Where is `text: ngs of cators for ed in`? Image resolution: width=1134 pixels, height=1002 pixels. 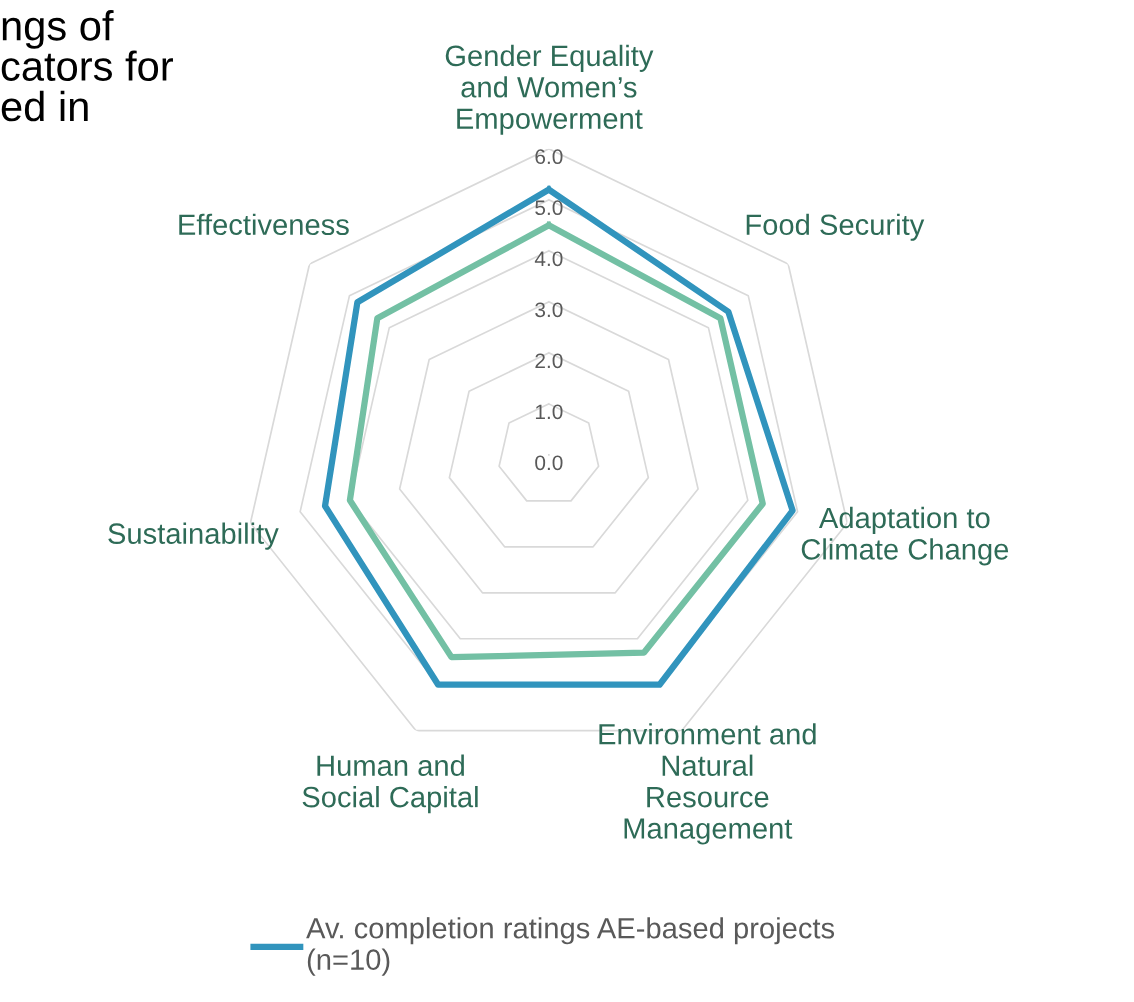 text: ngs of cators for ed in is located at coordinates (87, 66).